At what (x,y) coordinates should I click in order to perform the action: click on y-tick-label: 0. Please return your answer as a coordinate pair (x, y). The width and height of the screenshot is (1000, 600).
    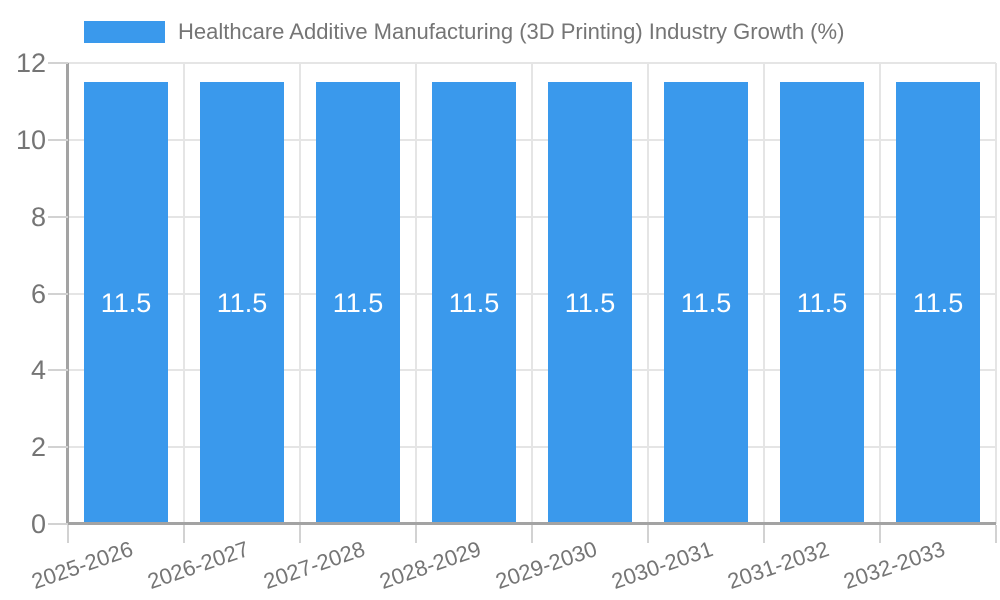
    Looking at the image, I should click on (38, 524).